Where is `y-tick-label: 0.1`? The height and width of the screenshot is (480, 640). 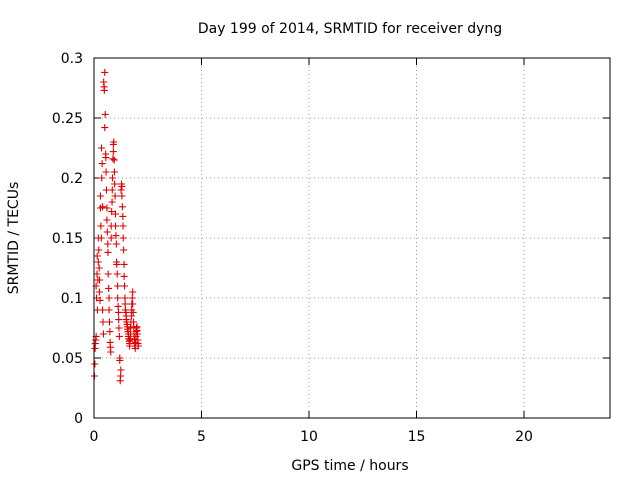
y-tick-label: 0.1 is located at coordinates (72, 299).